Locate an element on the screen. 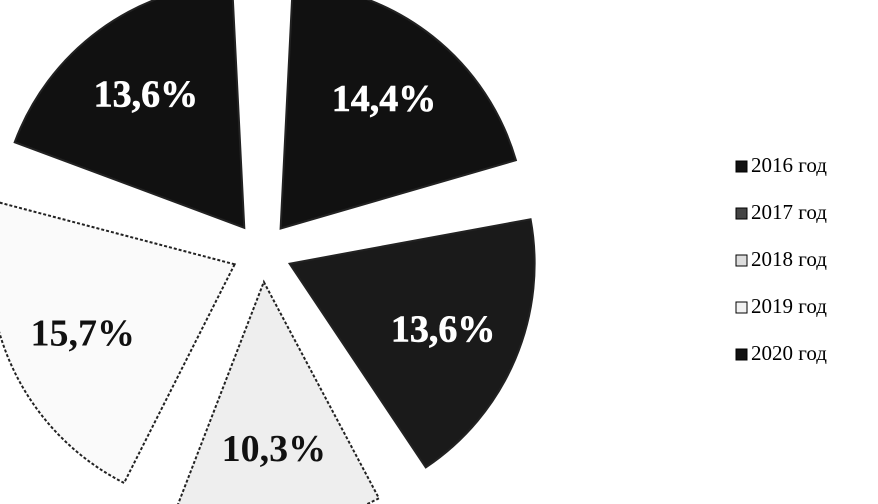  slice-value-label: 10,3% is located at coordinates (274, 449).